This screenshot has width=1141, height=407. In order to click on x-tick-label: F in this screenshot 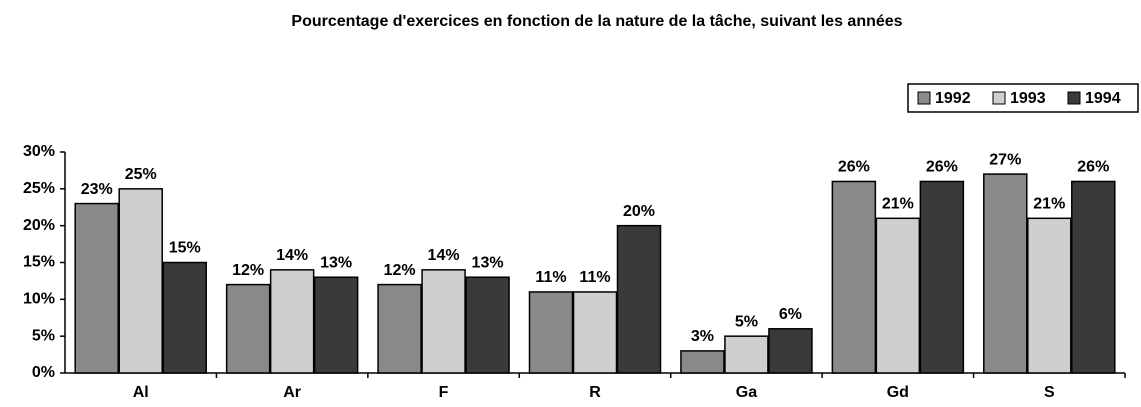, I will do `click(444, 392)`.